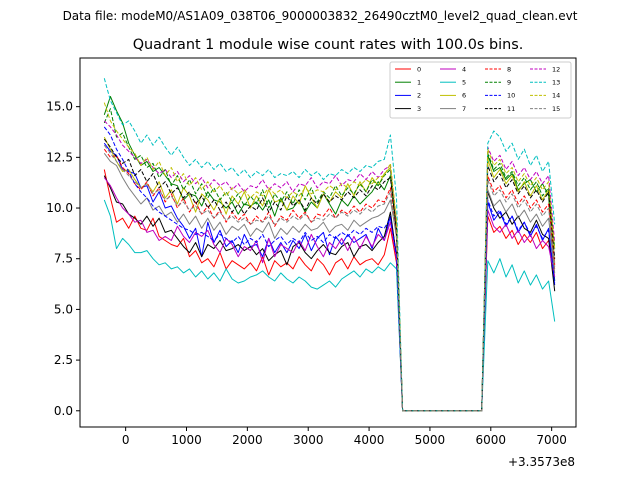 The image size is (640, 480). I want to click on y-tick-label: 7.5, so click(63, 259).